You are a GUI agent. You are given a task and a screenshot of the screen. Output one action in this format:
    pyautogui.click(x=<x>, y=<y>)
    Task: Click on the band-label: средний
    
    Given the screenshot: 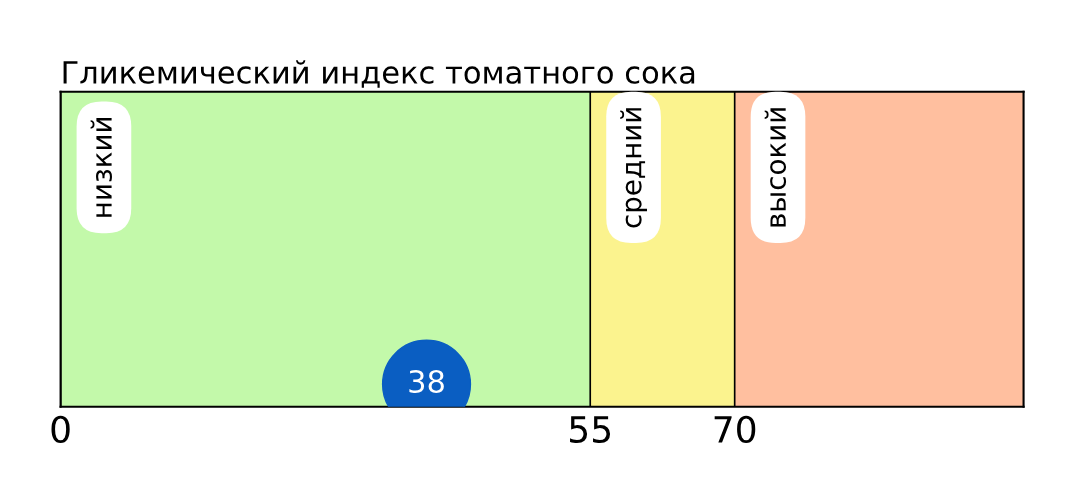 What is the action you would take?
    pyautogui.click(x=634, y=168)
    